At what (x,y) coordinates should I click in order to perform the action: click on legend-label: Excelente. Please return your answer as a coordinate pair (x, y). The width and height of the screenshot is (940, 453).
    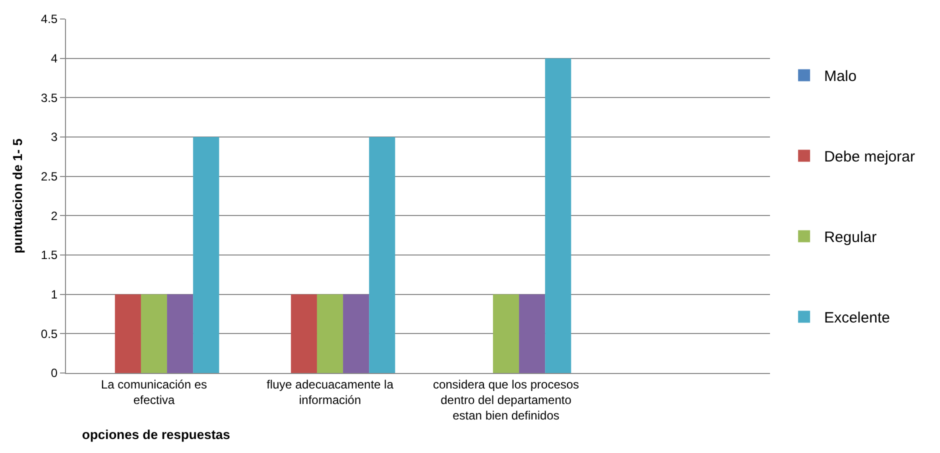
    Looking at the image, I should click on (857, 318).